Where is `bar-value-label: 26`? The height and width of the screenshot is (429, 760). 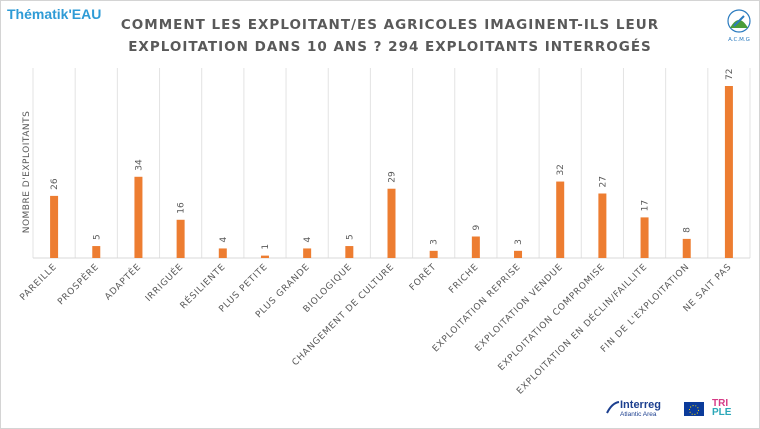 bar-value-label: 26 is located at coordinates (55, 184).